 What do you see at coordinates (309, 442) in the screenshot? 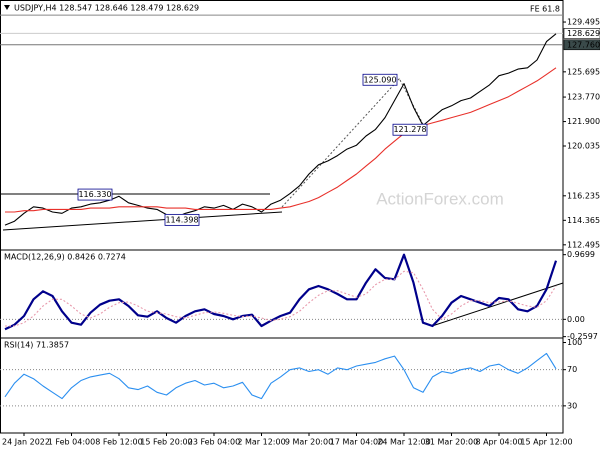
I see `x-tick-label: 9 Mar 20:00` at bounding box center [309, 442].